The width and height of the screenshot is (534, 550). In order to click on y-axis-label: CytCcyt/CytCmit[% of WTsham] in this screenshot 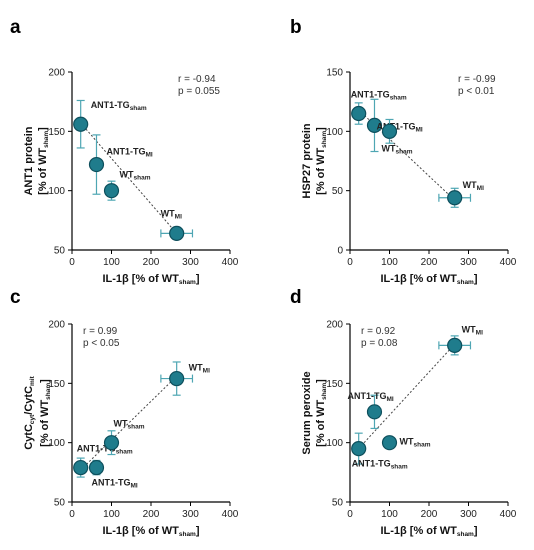, I will do `click(37, 412)`.